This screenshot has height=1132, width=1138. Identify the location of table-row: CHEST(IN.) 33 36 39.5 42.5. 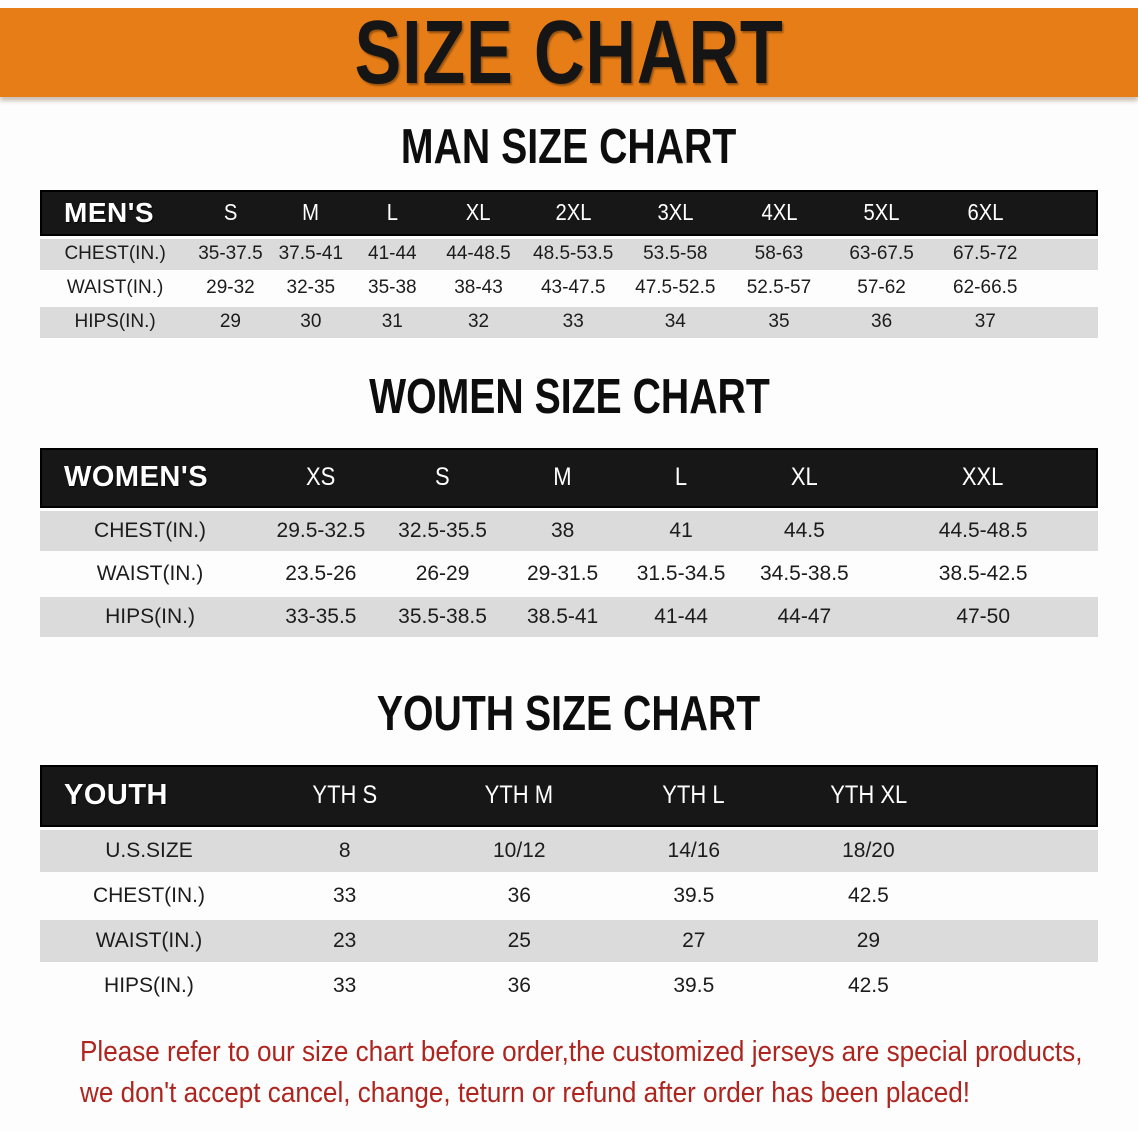
(569, 895).